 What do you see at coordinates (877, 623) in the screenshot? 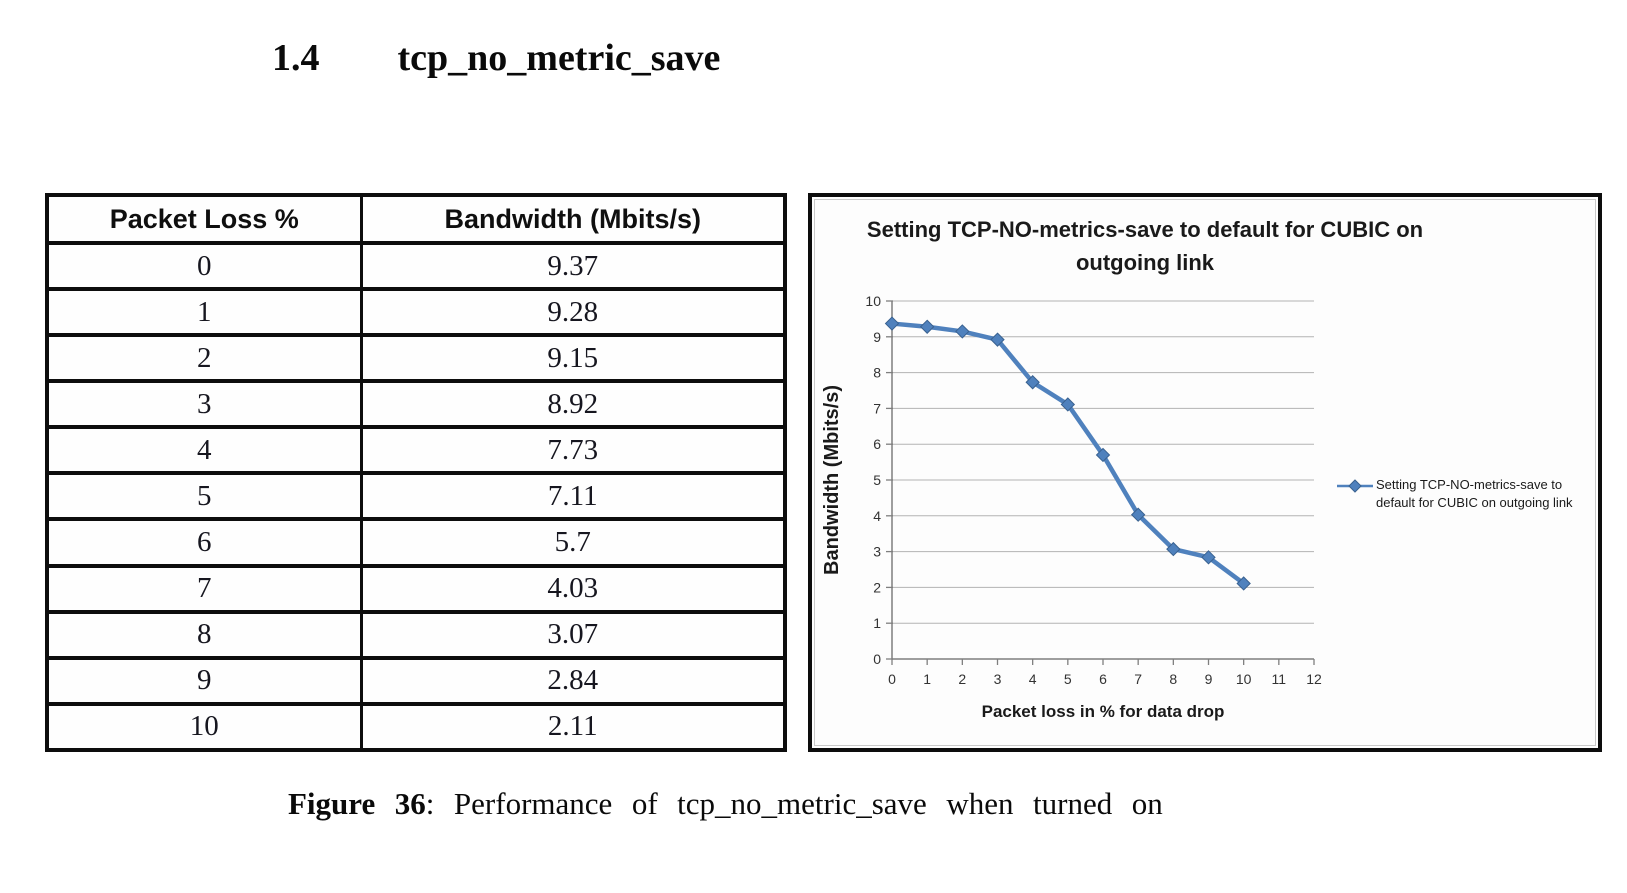
I see `y-tick-label: 1` at bounding box center [877, 623].